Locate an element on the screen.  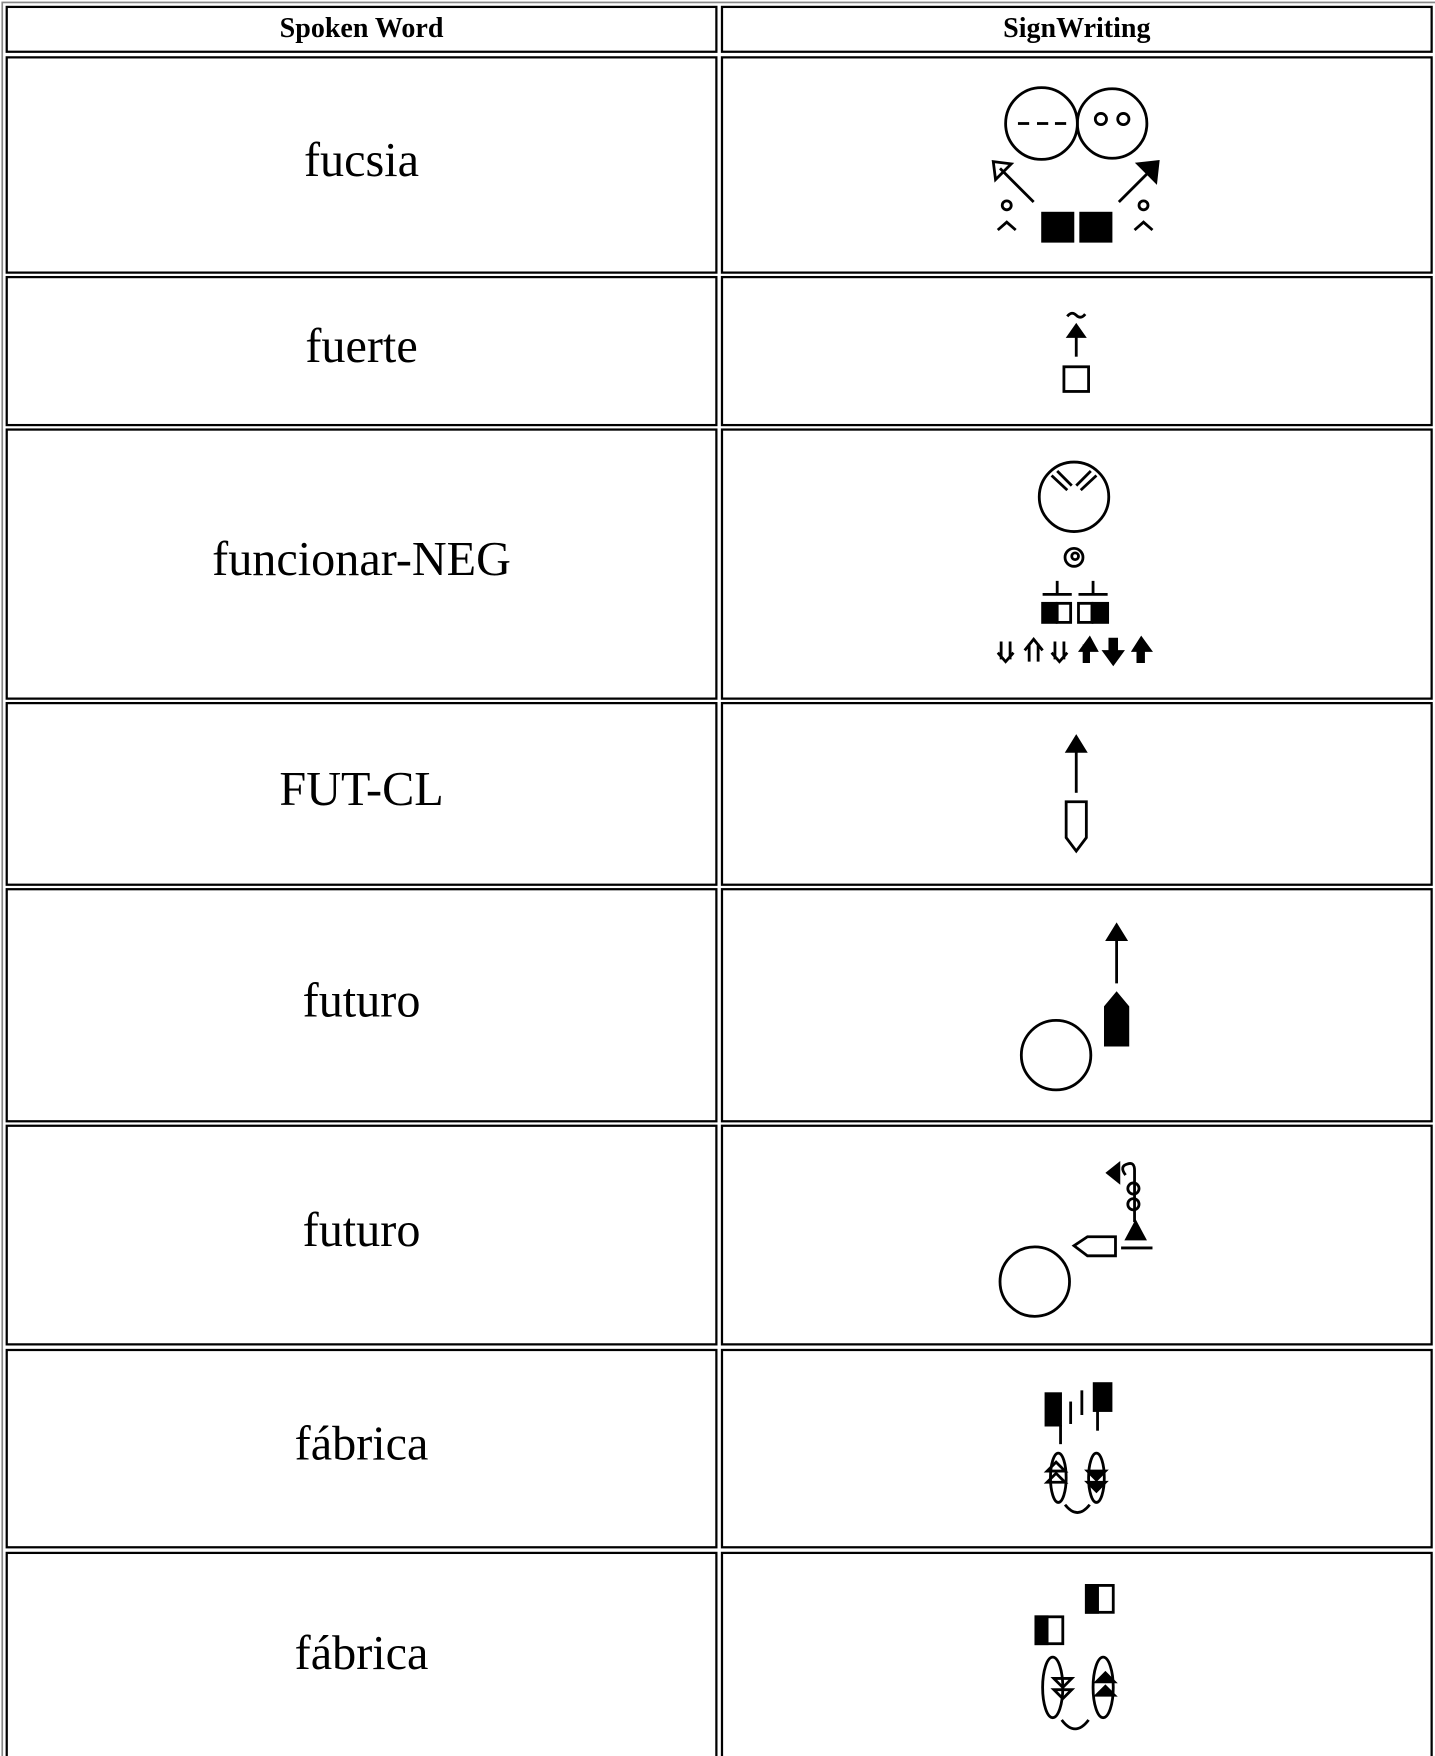
spoken-word: FUT-CL is located at coordinates (361, 789).